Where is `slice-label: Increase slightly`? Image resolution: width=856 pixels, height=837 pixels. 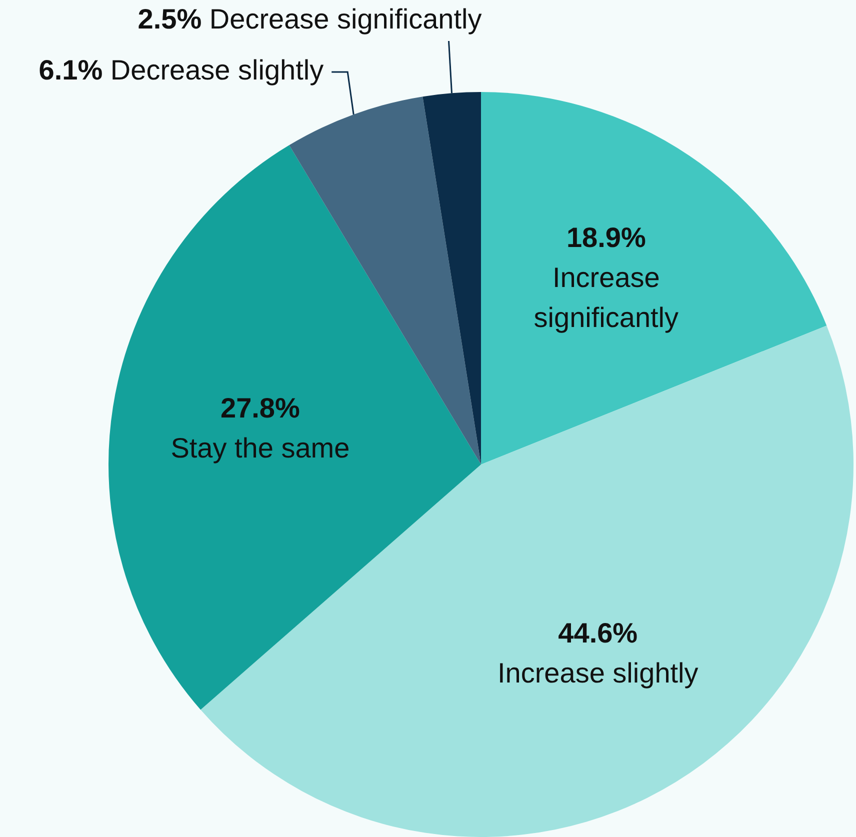
slice-label: Increase slightly is located at coordinates (598, 673).